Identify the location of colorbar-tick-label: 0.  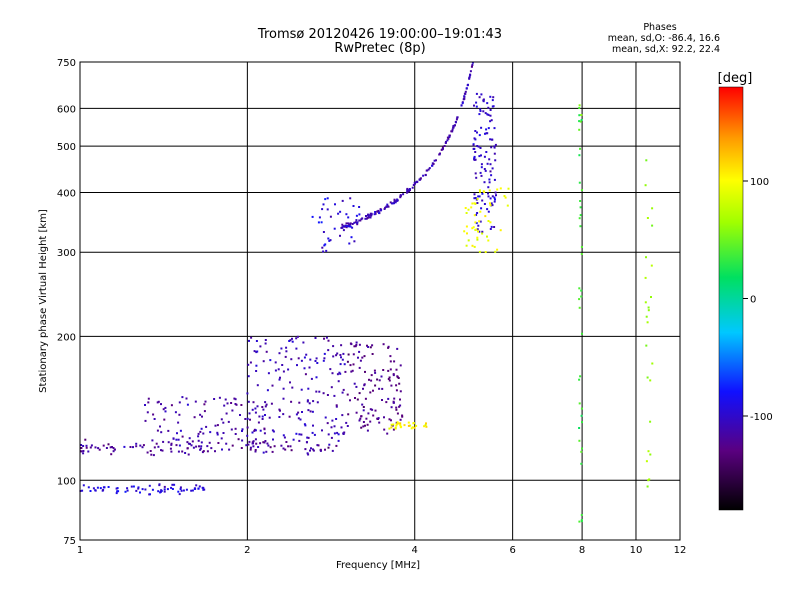
(753, 300).